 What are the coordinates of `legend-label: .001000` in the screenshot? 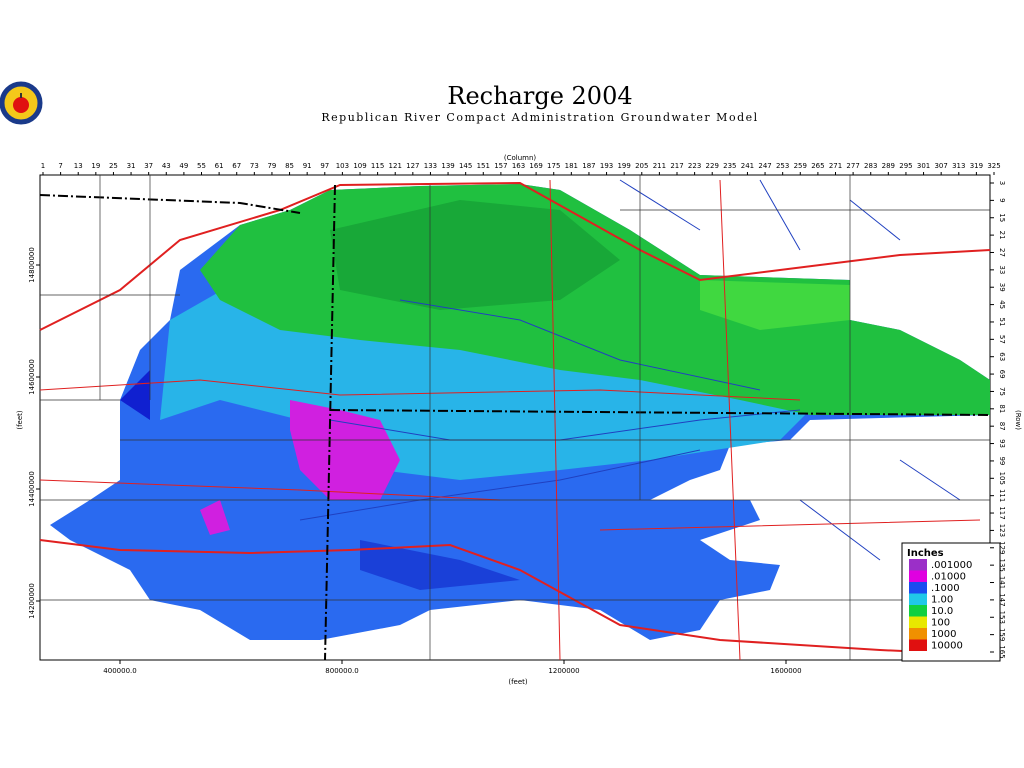 It's located at (951, 565).